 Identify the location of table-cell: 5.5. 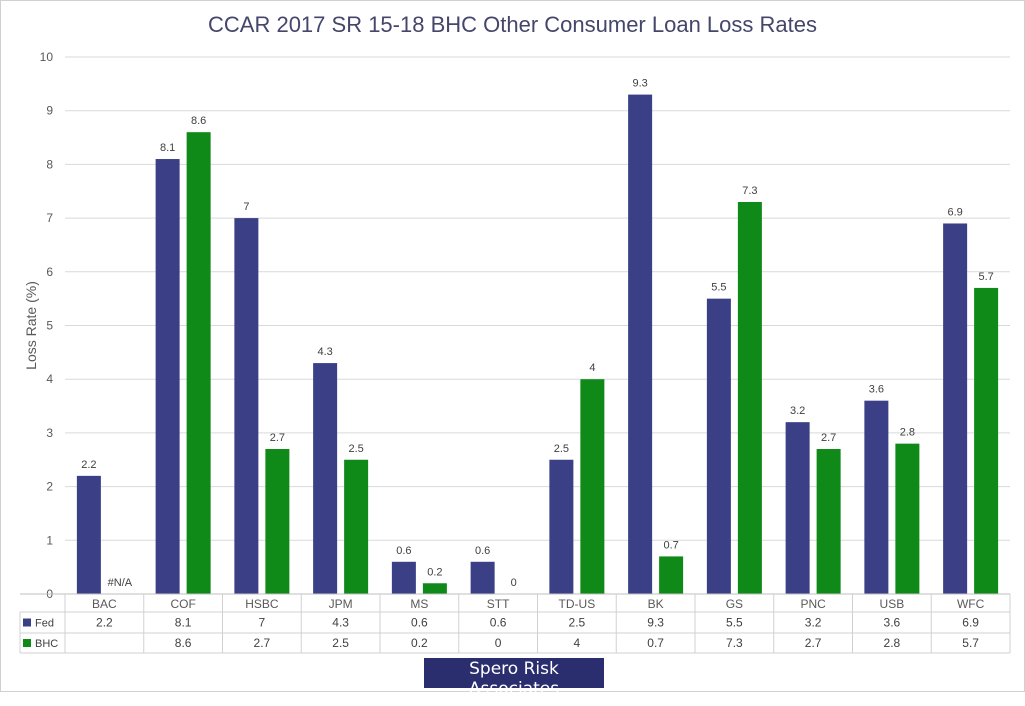
(734, 623).